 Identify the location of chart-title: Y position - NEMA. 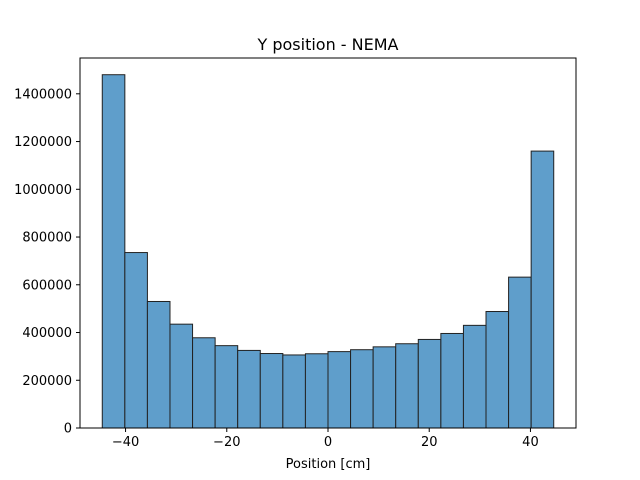
(327, 44).